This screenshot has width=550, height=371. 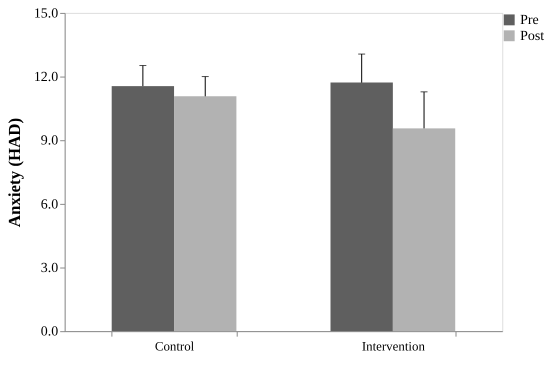 What do you see at coordinates (174, 346) in the screenshot?
I see `x-tick-label: Control` at bounding box center [174, 346].